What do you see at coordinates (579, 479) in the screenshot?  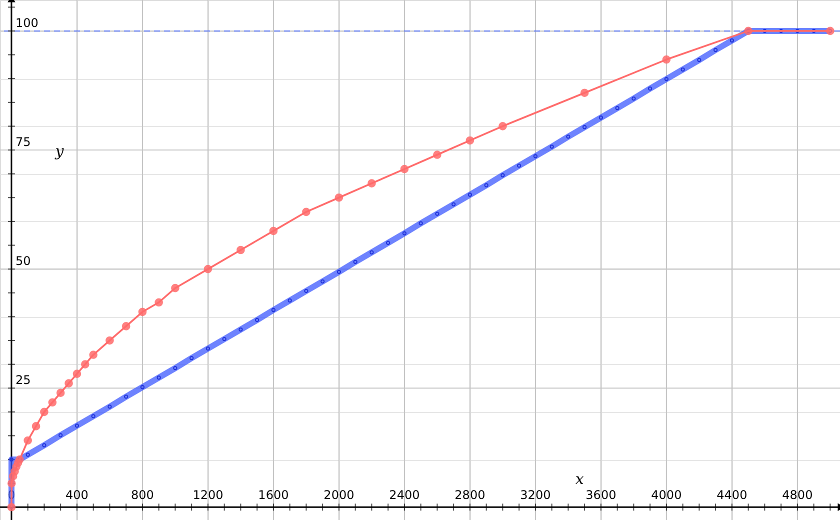 I see `x-axis-title: x` at bounding box center [579, 479].